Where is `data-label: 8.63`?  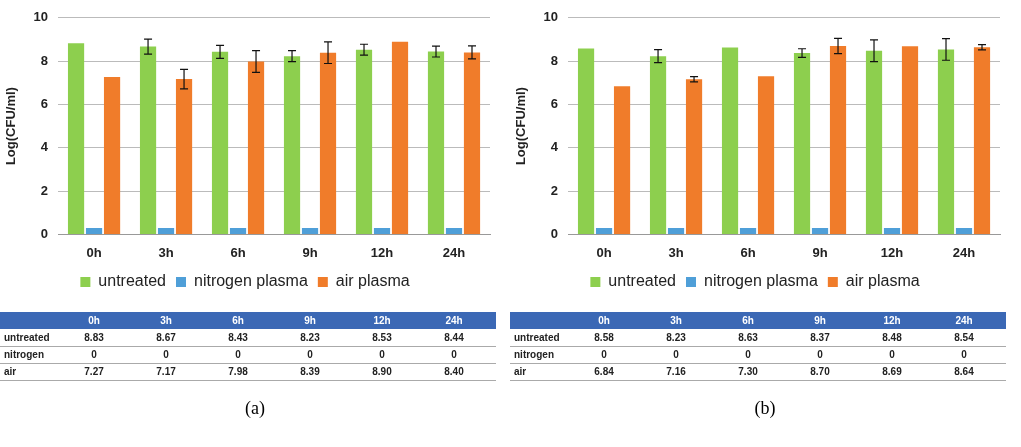 data-label: 8.63 is located at coordinates (748, 337).